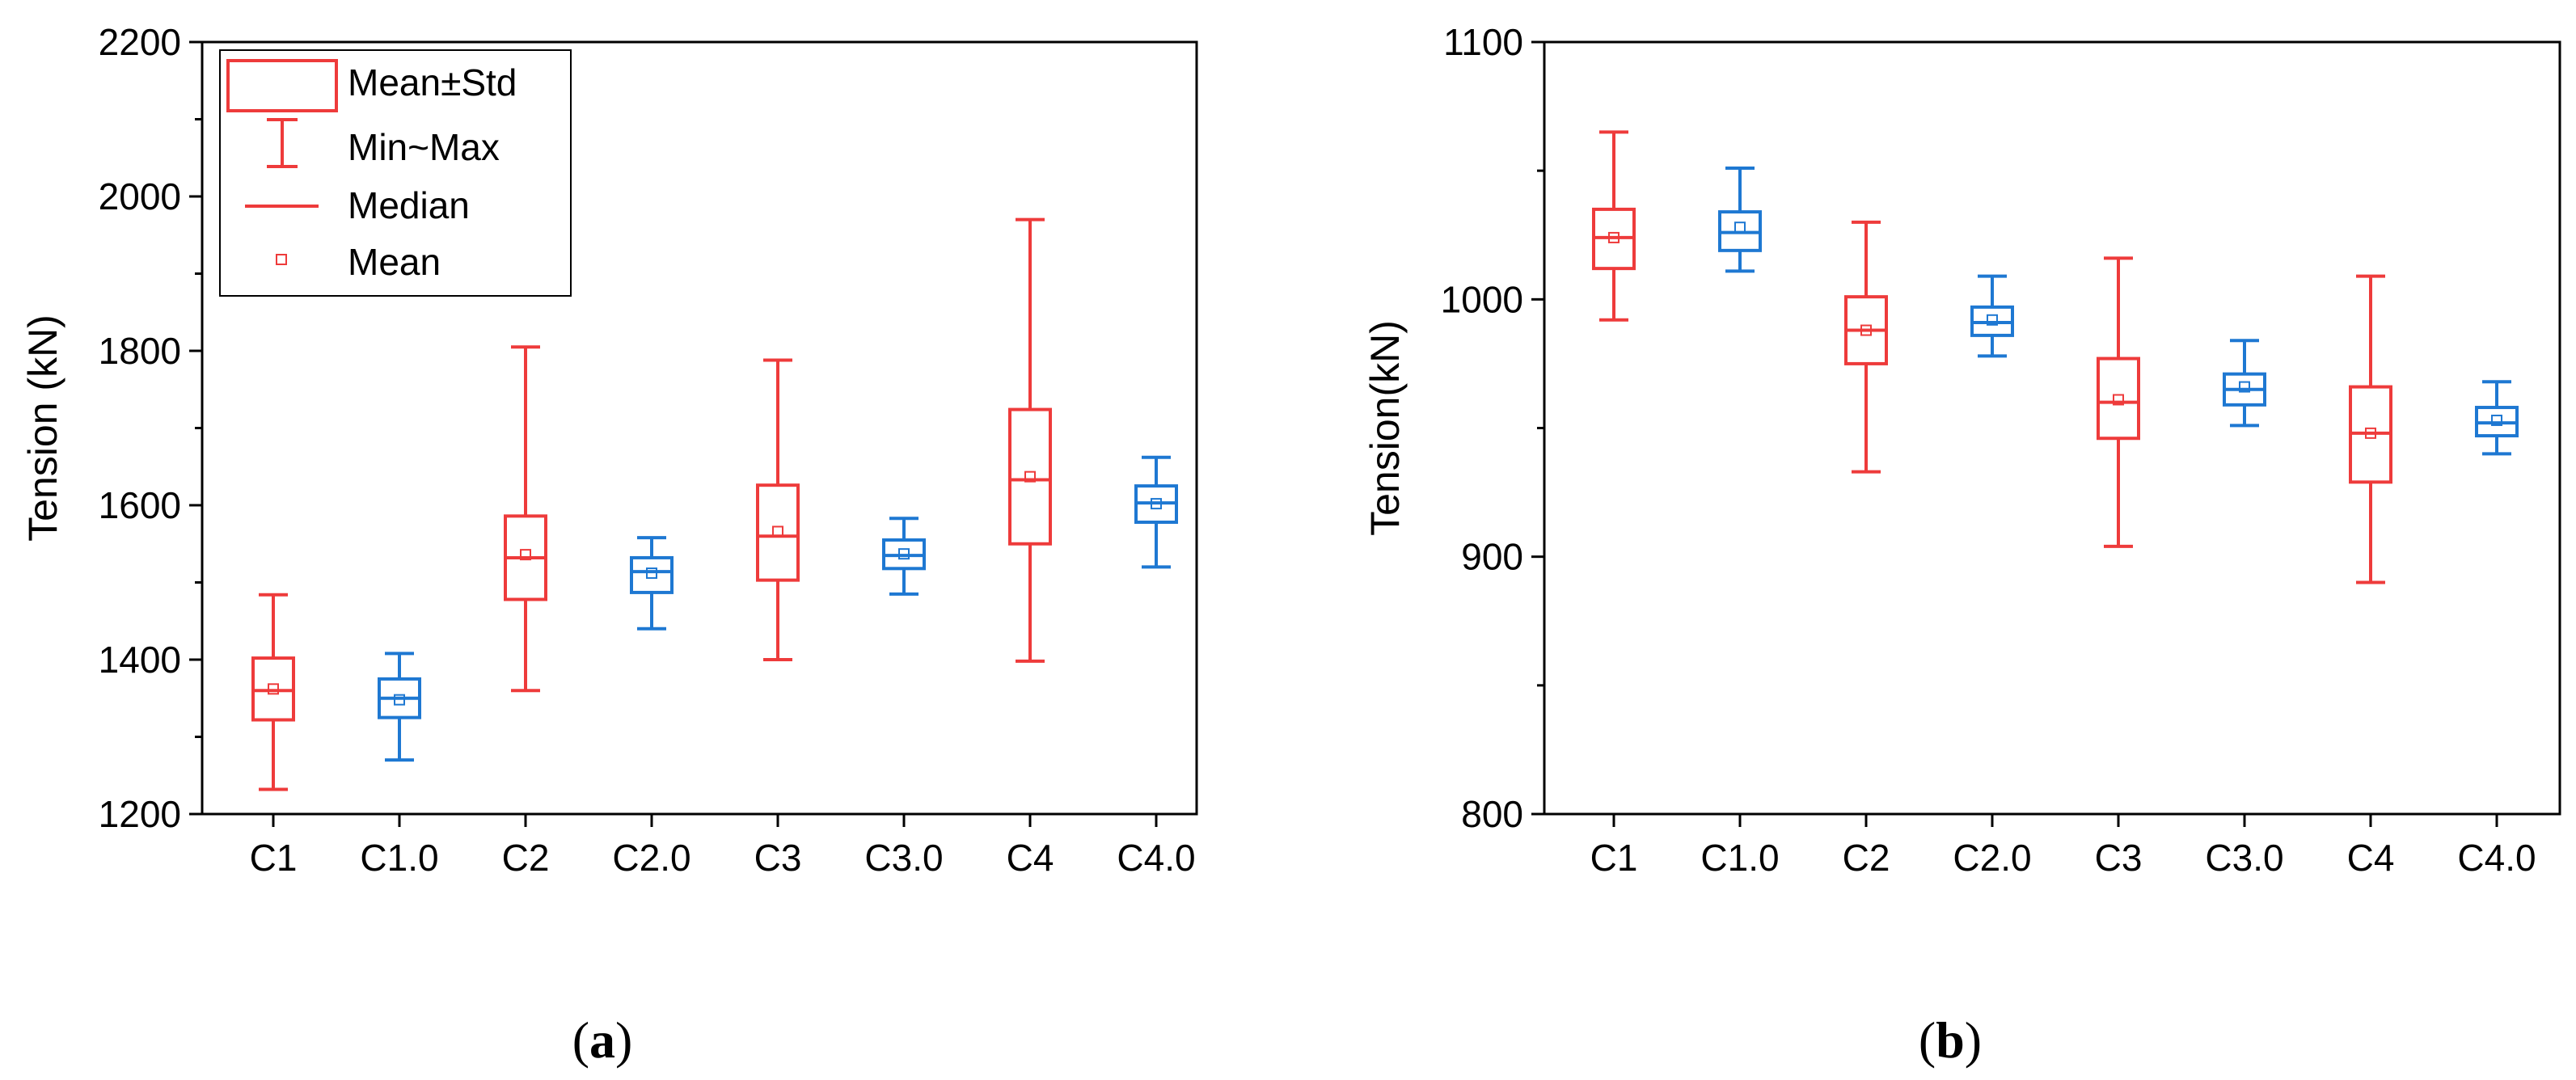 The image size is (2576, 1080). I want to click on y-axis-label: Tension(kN), so click(1385, 428).